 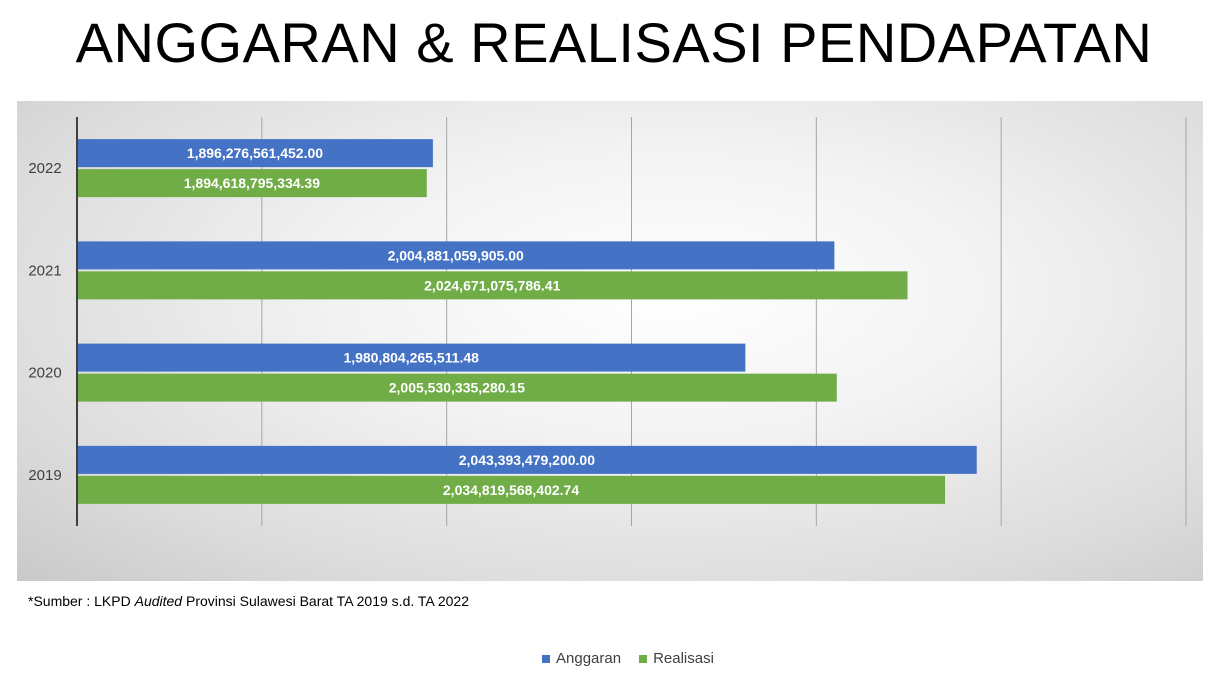 I want to click on data-label-anggaran: 1,980,804,265,511.48, so click(x=411, y=358).